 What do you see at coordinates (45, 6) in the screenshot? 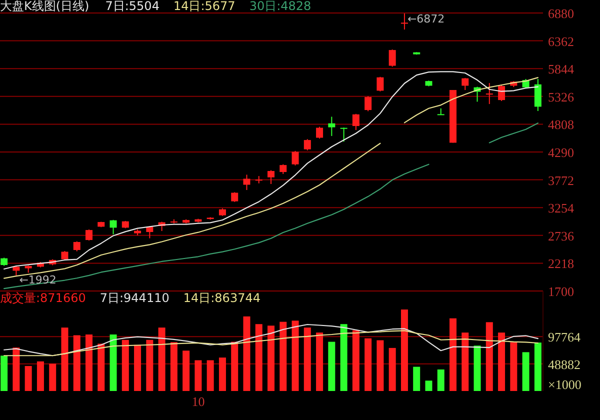
I see `chart-title: 大盘K线图(日线)` at bounding box center [45, 6].